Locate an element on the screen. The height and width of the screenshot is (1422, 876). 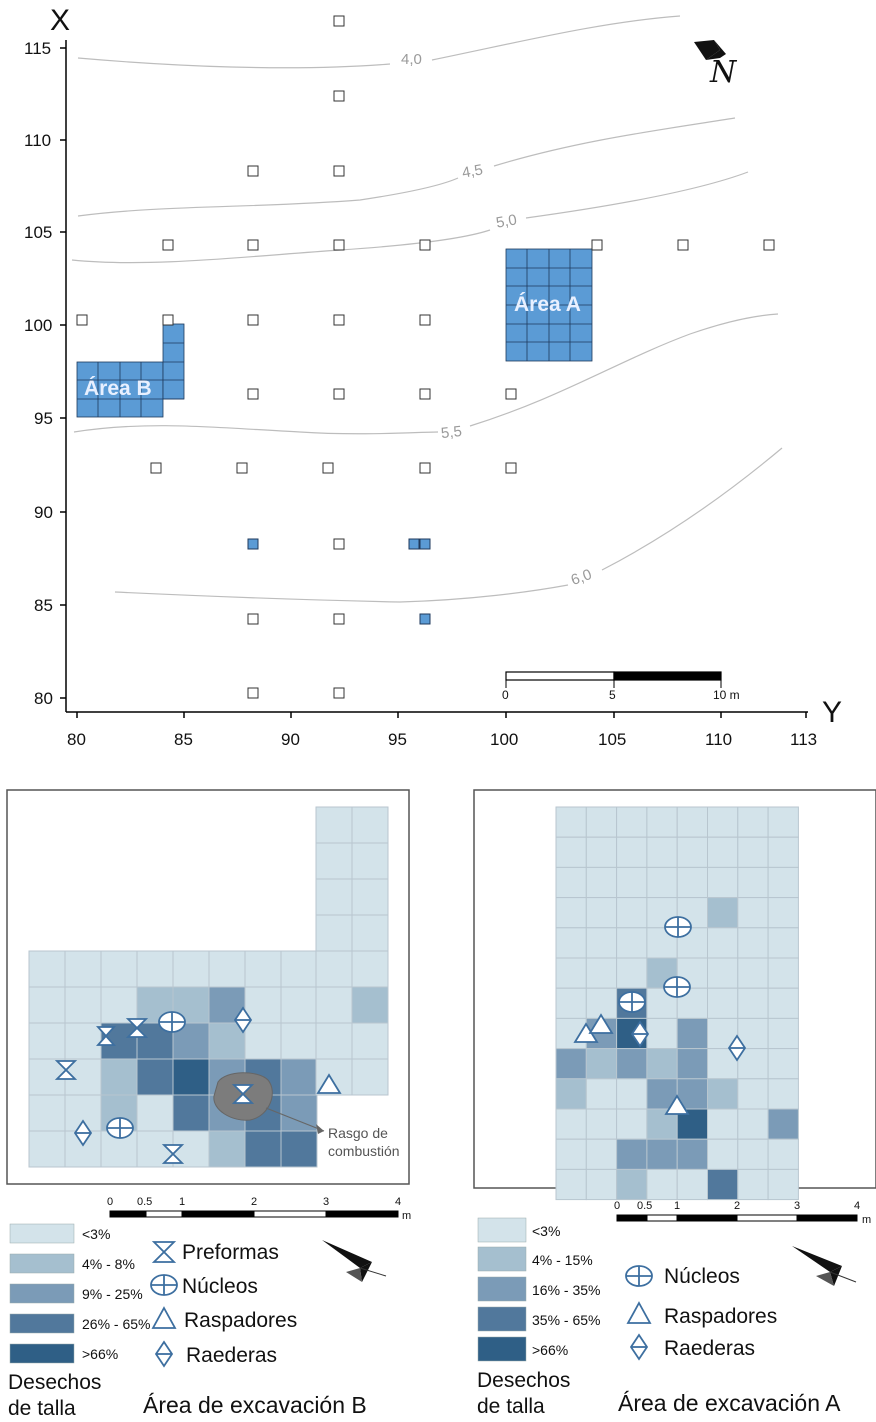
caption-b: Área de excavación B is located at coordinates (255, 1405).